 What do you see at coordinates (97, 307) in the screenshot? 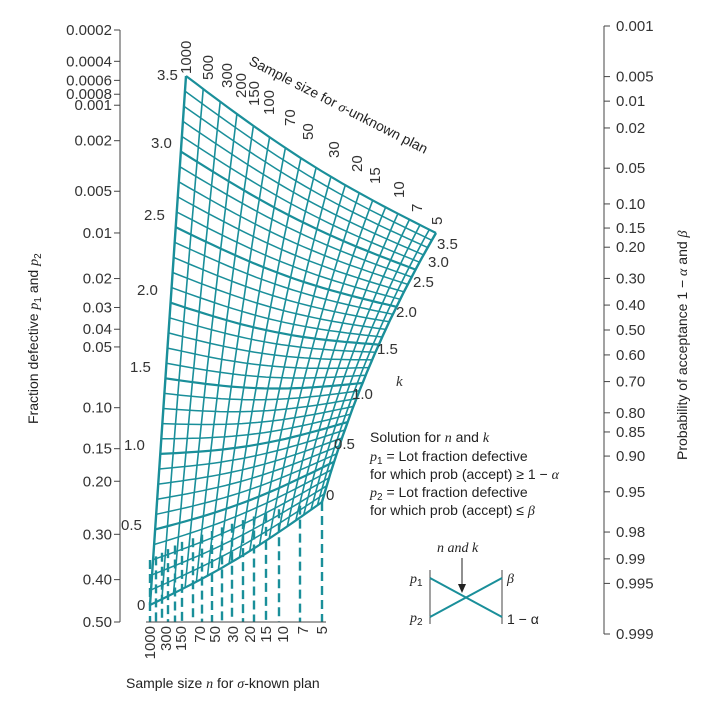
I see `left-axis-tick-label: 0.03` at bounding box center [97, 307].